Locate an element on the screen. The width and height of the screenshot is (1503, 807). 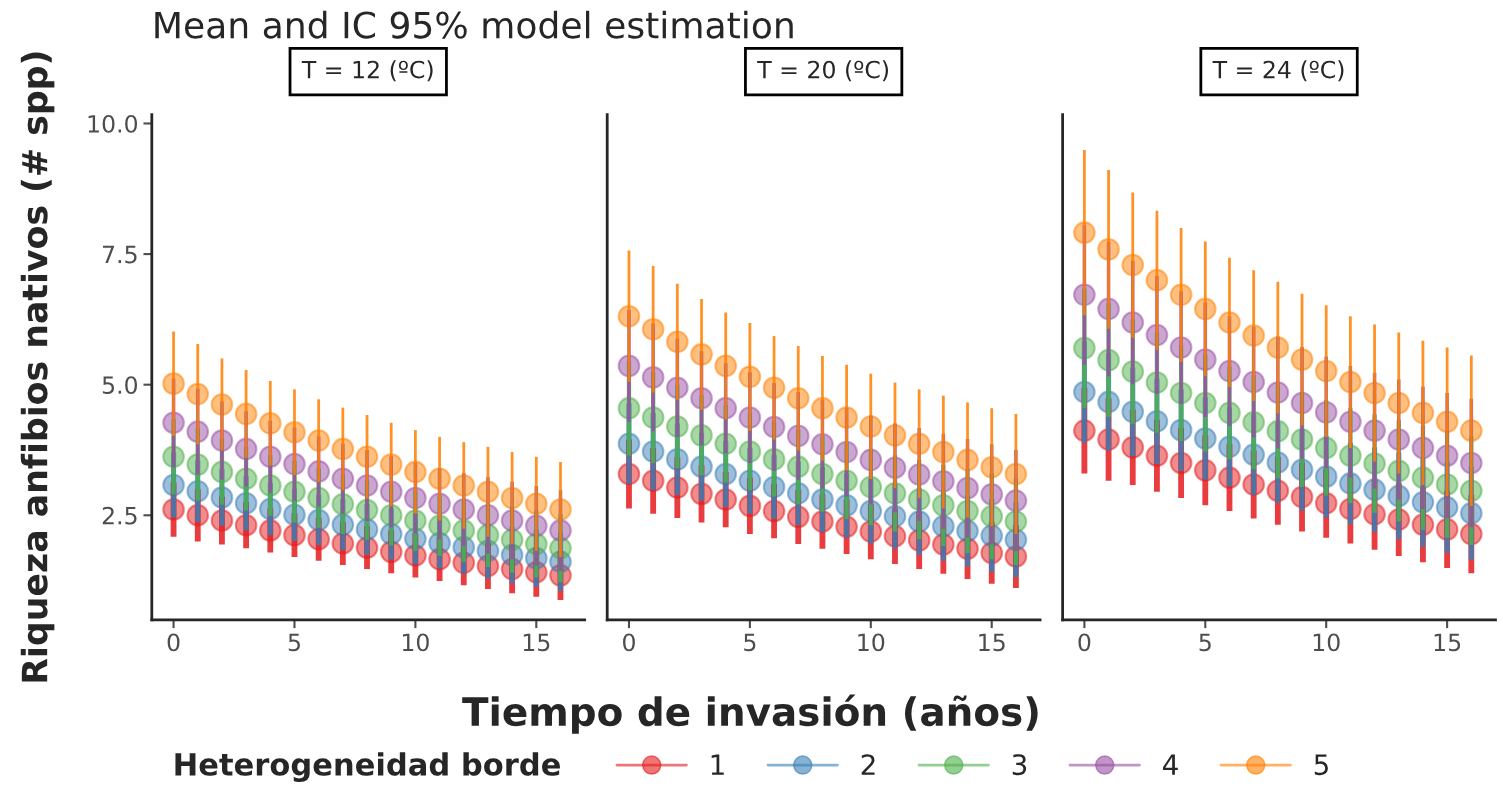
y-tick-label: 10.0 is located at coordinates (113, 123).